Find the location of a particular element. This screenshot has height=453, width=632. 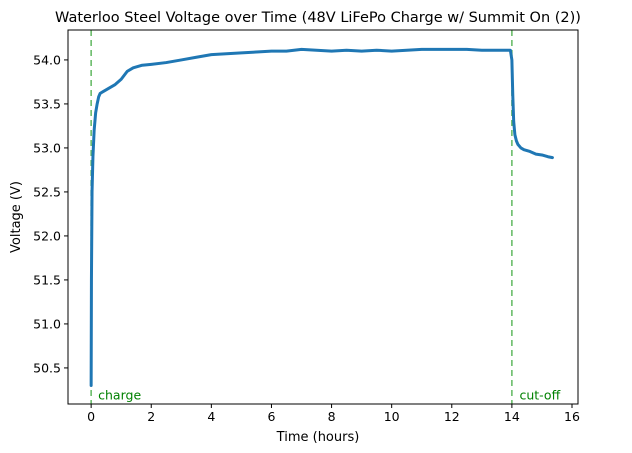

y-tick-label: 51.0 is located at coordinates (47, 323).